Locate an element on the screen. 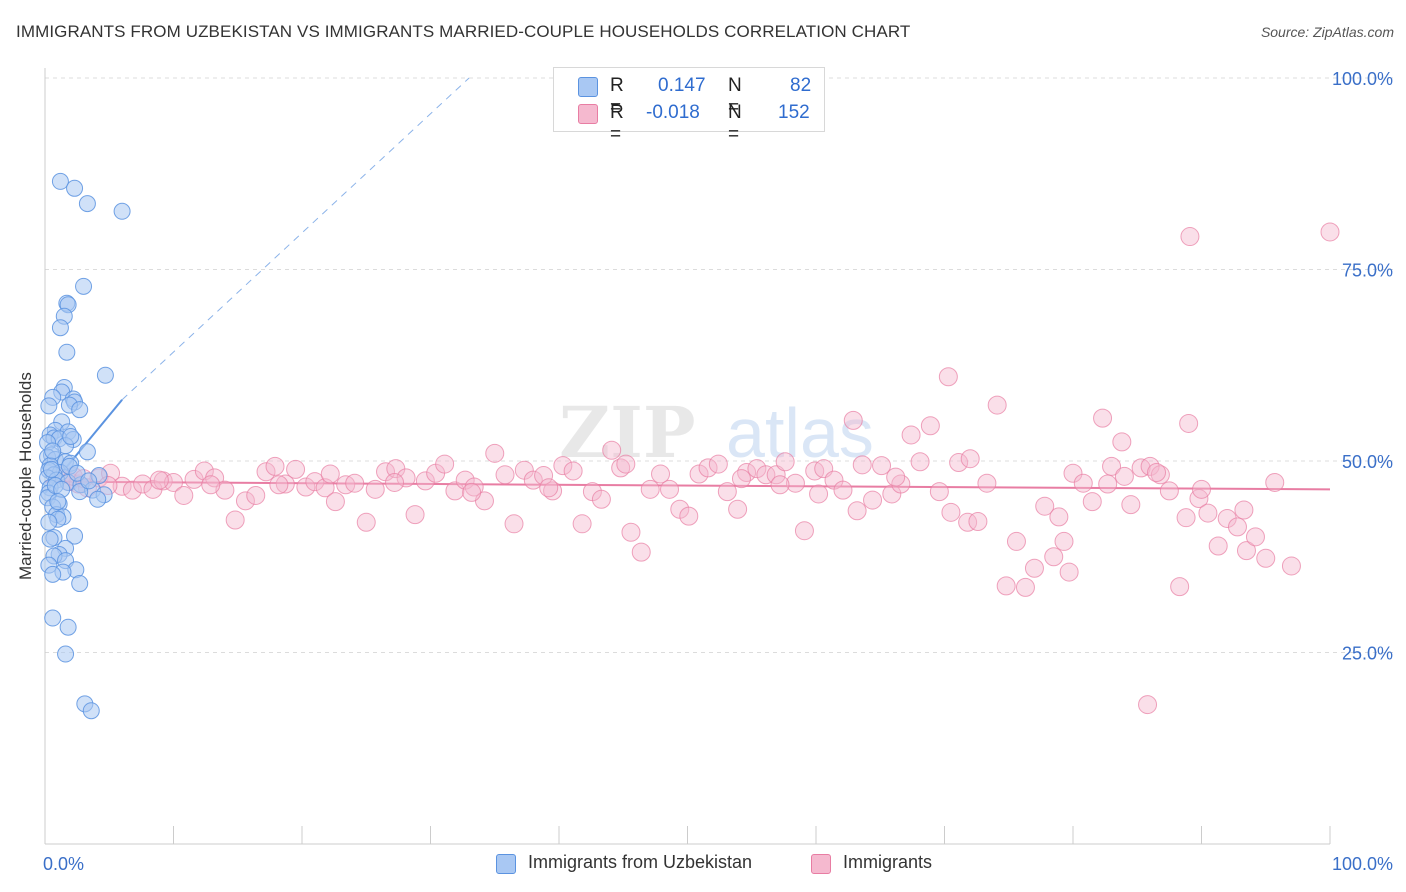 The width and height of the screenshot is (1406, 892). legend-r-value: 0.147 is located at coordinates (682, 85).